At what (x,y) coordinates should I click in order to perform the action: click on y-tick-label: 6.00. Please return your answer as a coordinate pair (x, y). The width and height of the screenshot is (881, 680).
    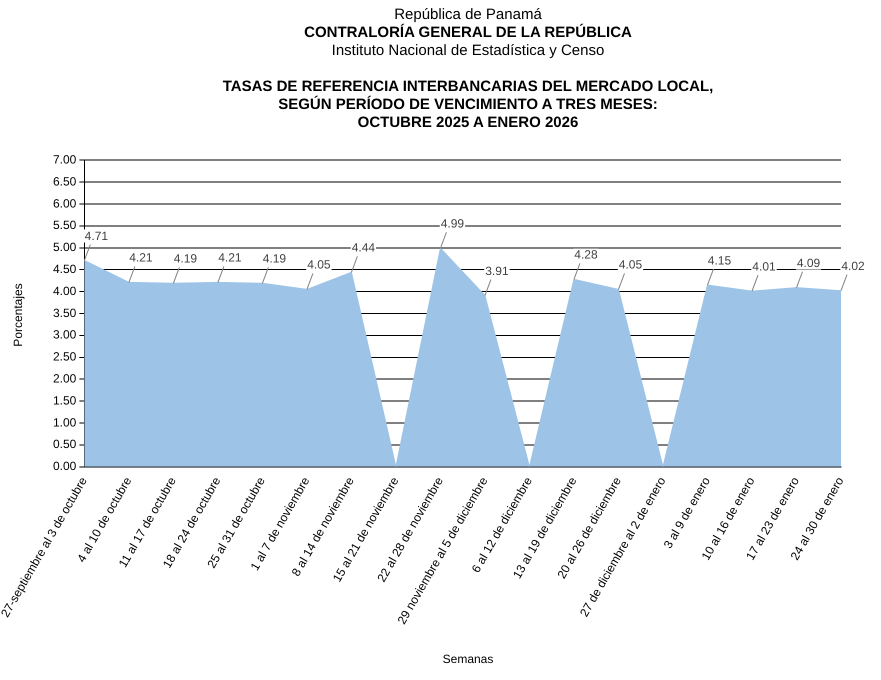
    Looking at the image, I should click on (64, 203).